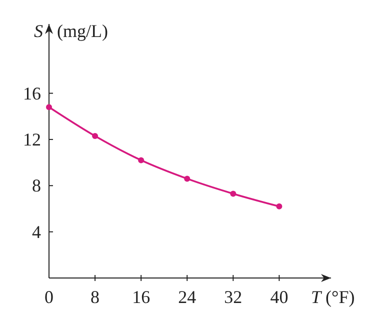 The width and height of the screenshot is (386, 323). What do you see at coordinates (36, 186) in the screenshot?
I see `y-tick-label: 8` at bounding box center [36, 186].